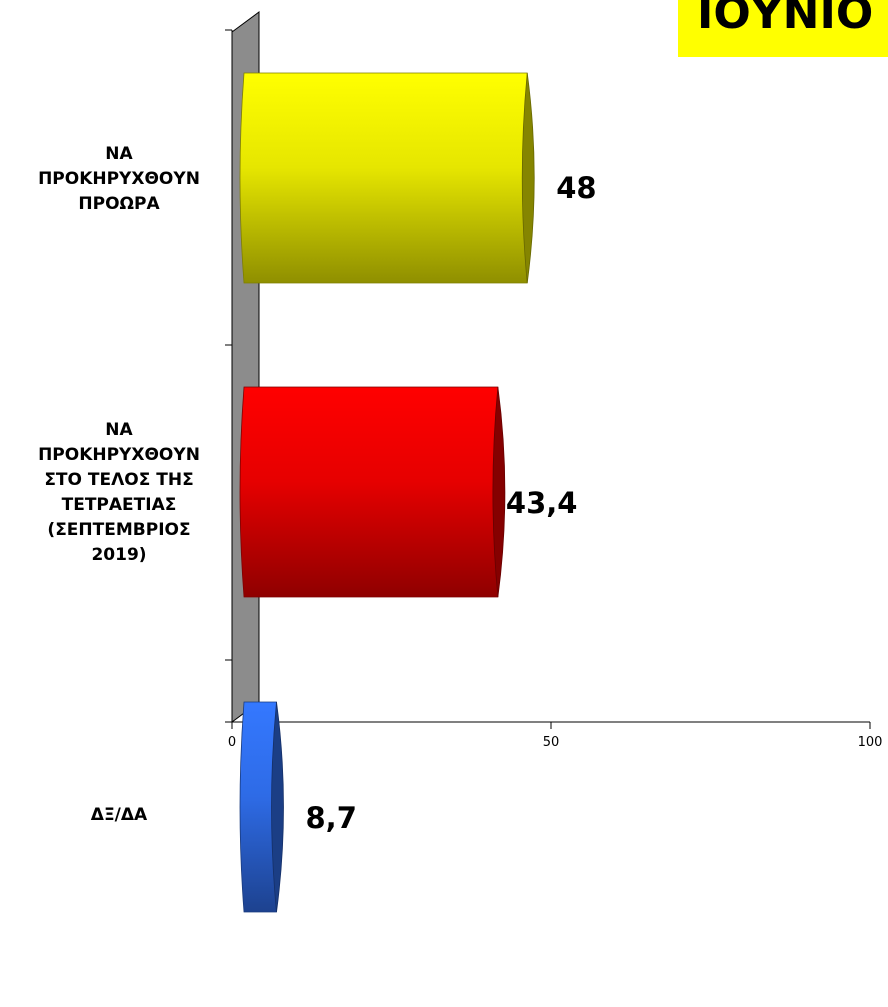 The width and height of the screenshot is (888, 1007). I want to click on period-badge: ΙΟΥΝΙΟ, so click(783, 28).